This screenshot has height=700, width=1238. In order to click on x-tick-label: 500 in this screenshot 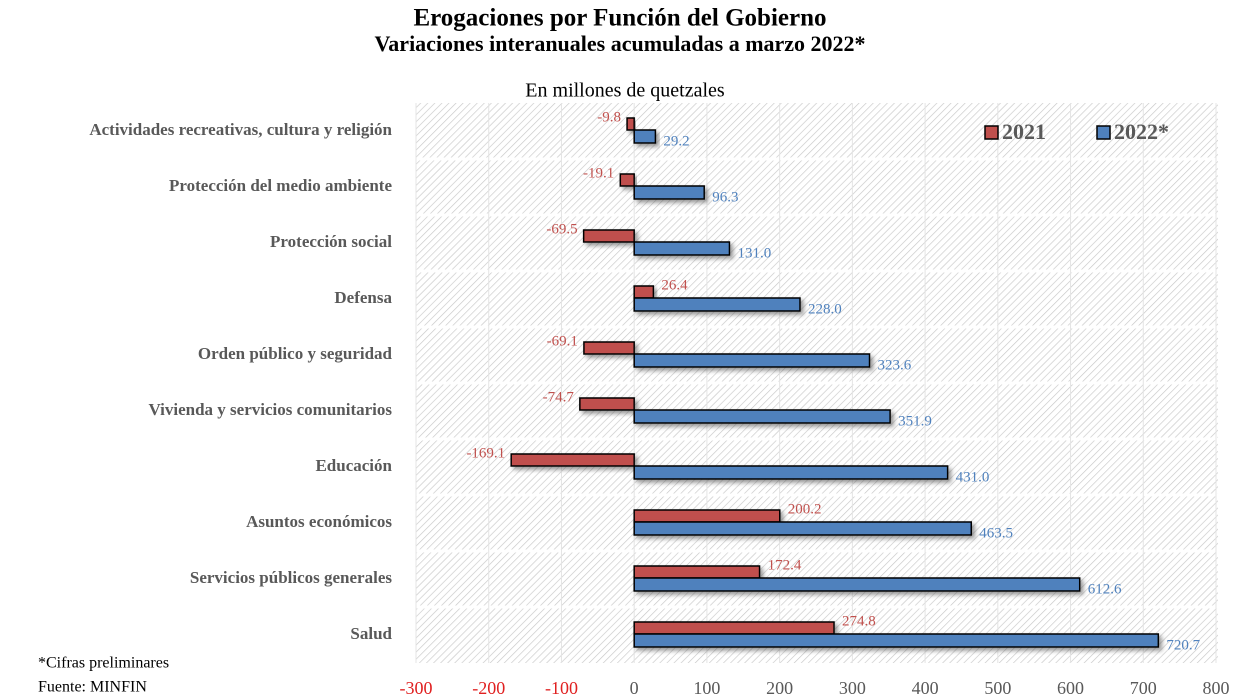, I will do `click(997, 688)`.